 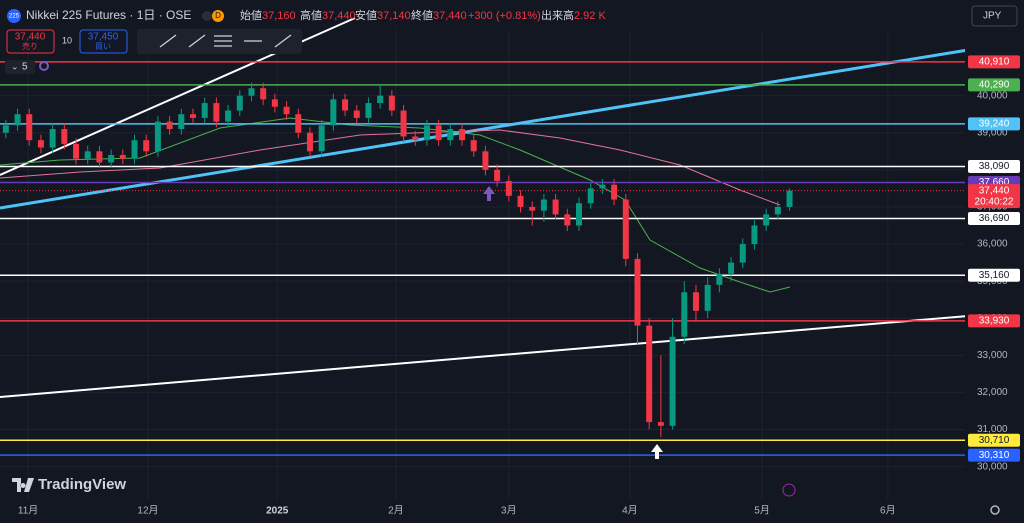 I want to click on y-tick-label: 40,000, so click(x=992, y=95).